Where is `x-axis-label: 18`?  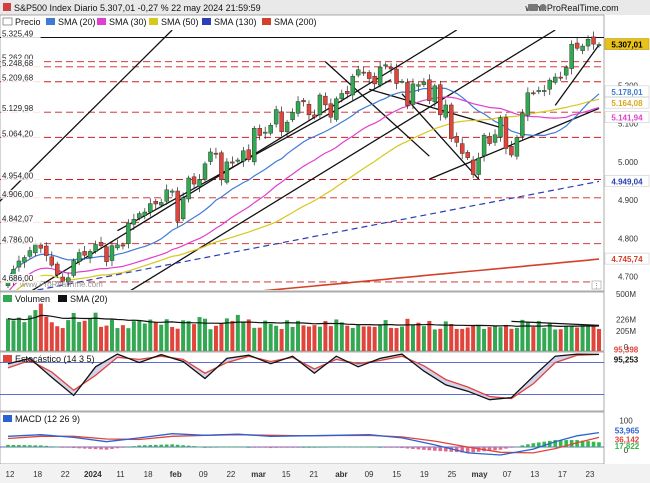 x-axis-label: 18 is located at coordinates (37, 474).